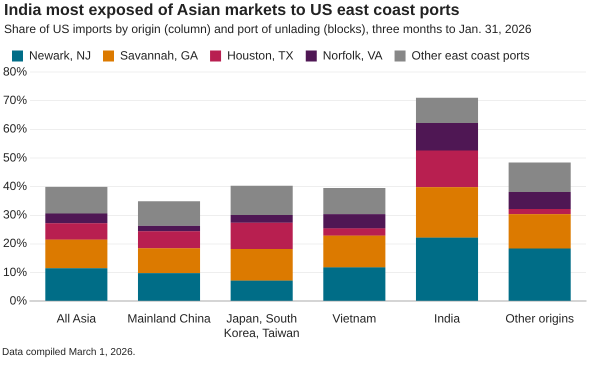  I want to click on chart-subtitle: Share of US imports by origin (column) and port of unlading (blocks), three months to Jan. 31, 2026, so click(268, 29).